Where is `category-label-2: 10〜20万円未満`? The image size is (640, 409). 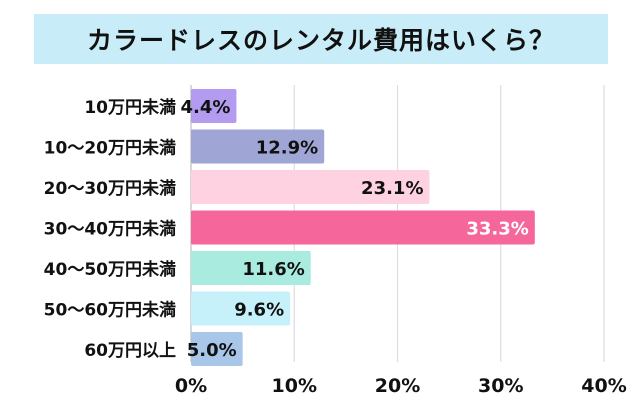
category-label-2: 10〜20万円未満 is located at coordinates (110, 148).